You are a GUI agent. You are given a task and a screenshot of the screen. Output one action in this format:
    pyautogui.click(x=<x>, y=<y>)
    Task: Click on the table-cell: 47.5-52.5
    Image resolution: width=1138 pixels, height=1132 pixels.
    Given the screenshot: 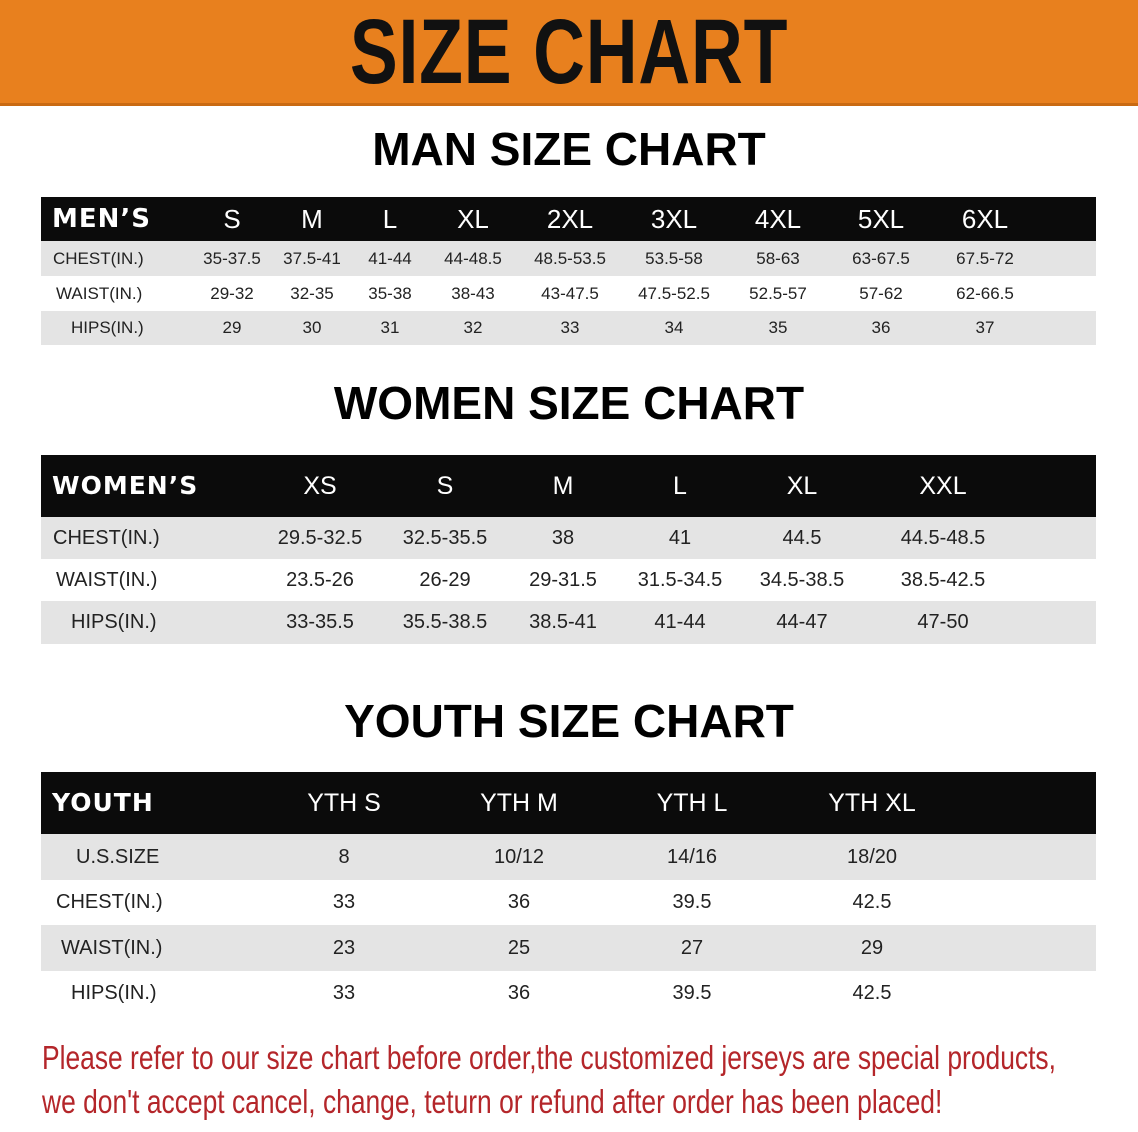 What is the action you would take?
    pyautogui.click(x=674, y=293)
    